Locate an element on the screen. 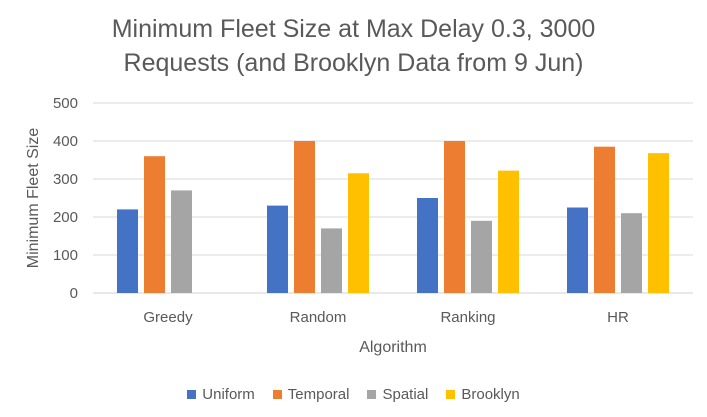  y-tick-label: 0 is located at coordinates (74, 293).